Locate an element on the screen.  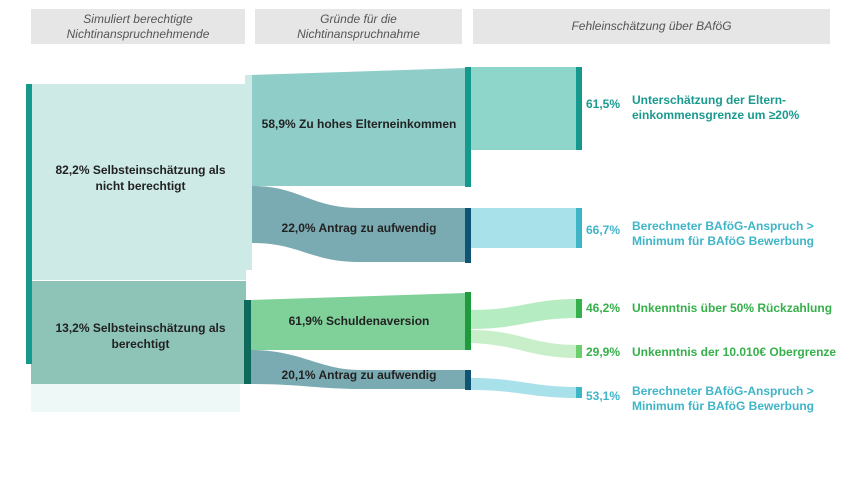
label-antrag-2: 20,1% Antrag zu aufwendig is located at coordinates (359, 375).